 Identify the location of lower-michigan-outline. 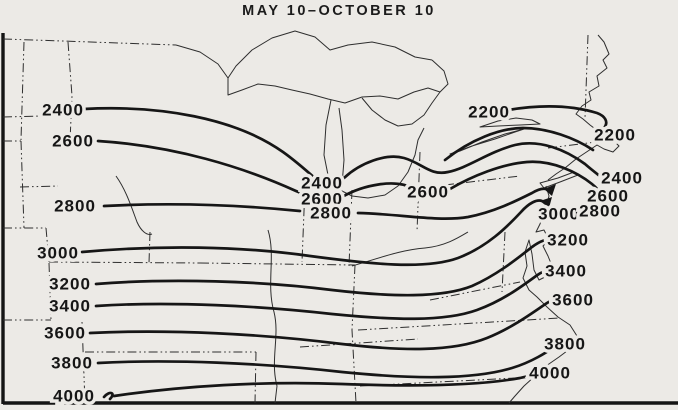
(382, 163).